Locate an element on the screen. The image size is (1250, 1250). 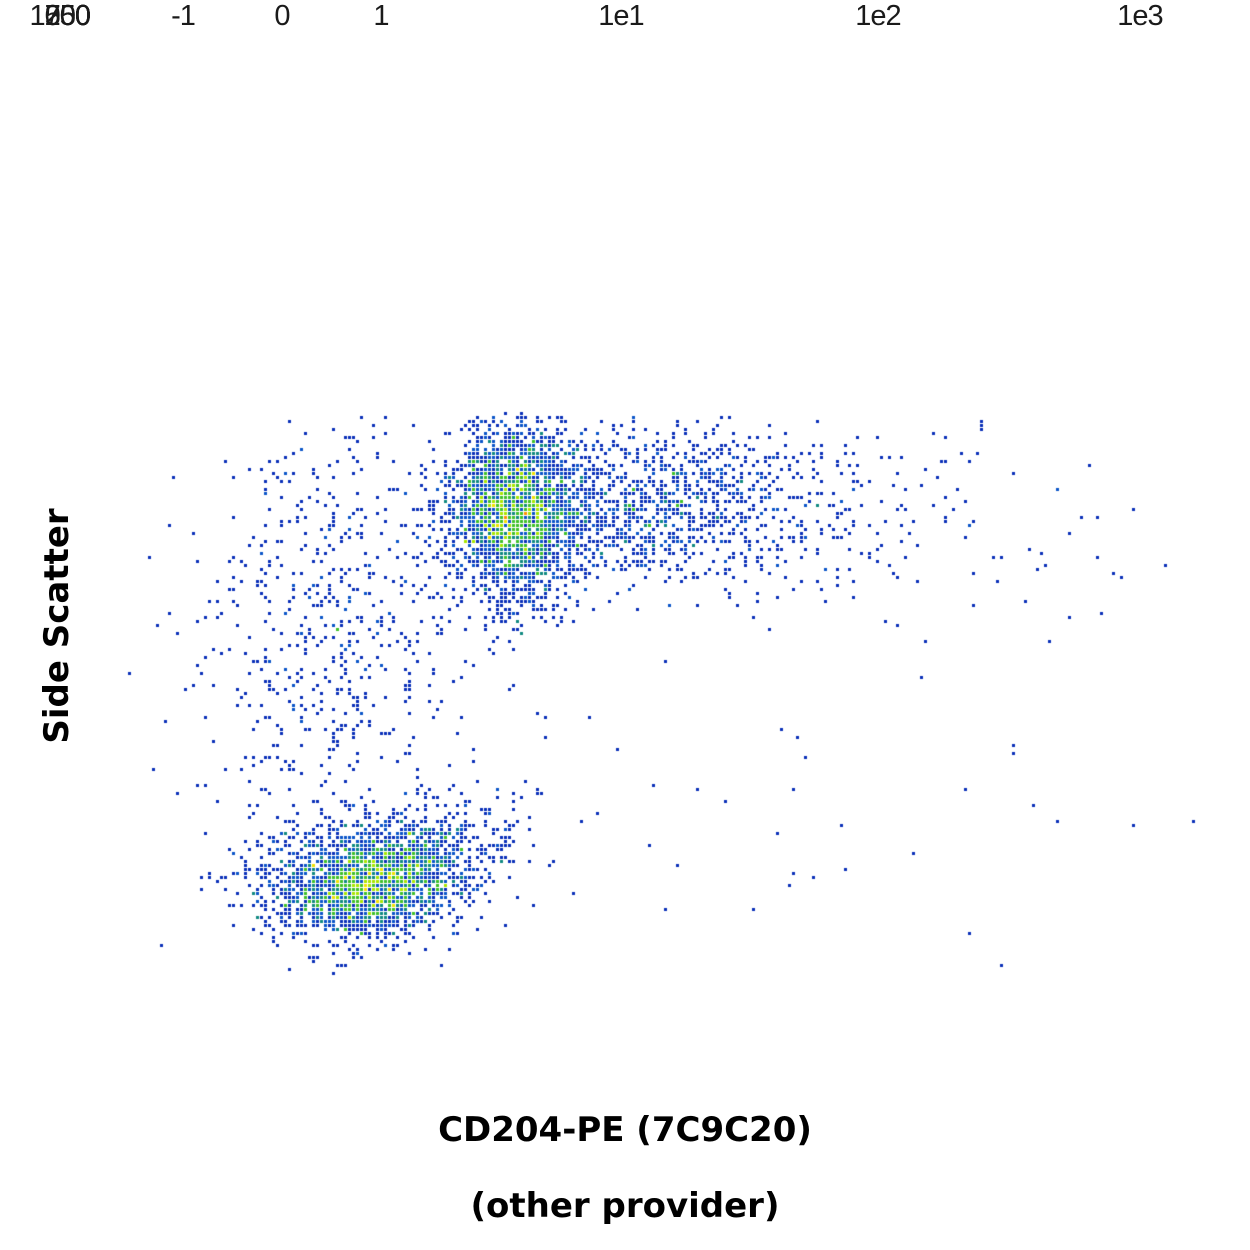
y-tick-label: 500 is located at coordinates (67, 16).